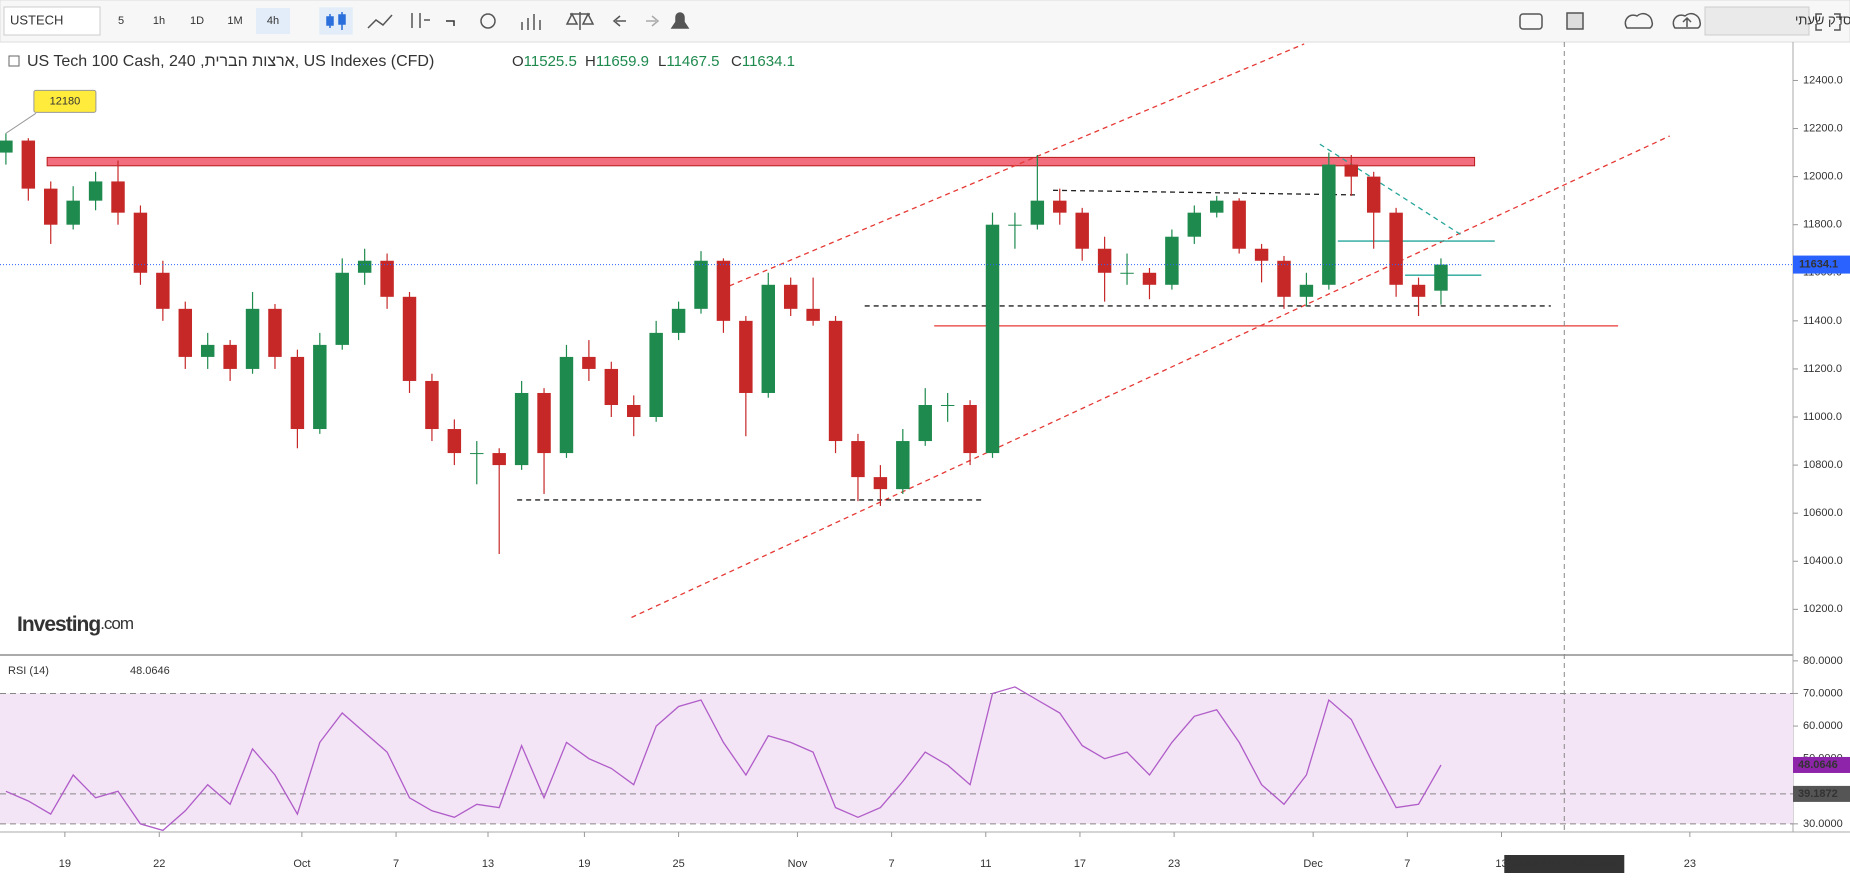 The height and width of the screenshot is (882, 1850). What do you see at coordinates (692, 61) in the screenshot?
I see `ohlc-value: 11467.5` at bounding box center [692, 61].